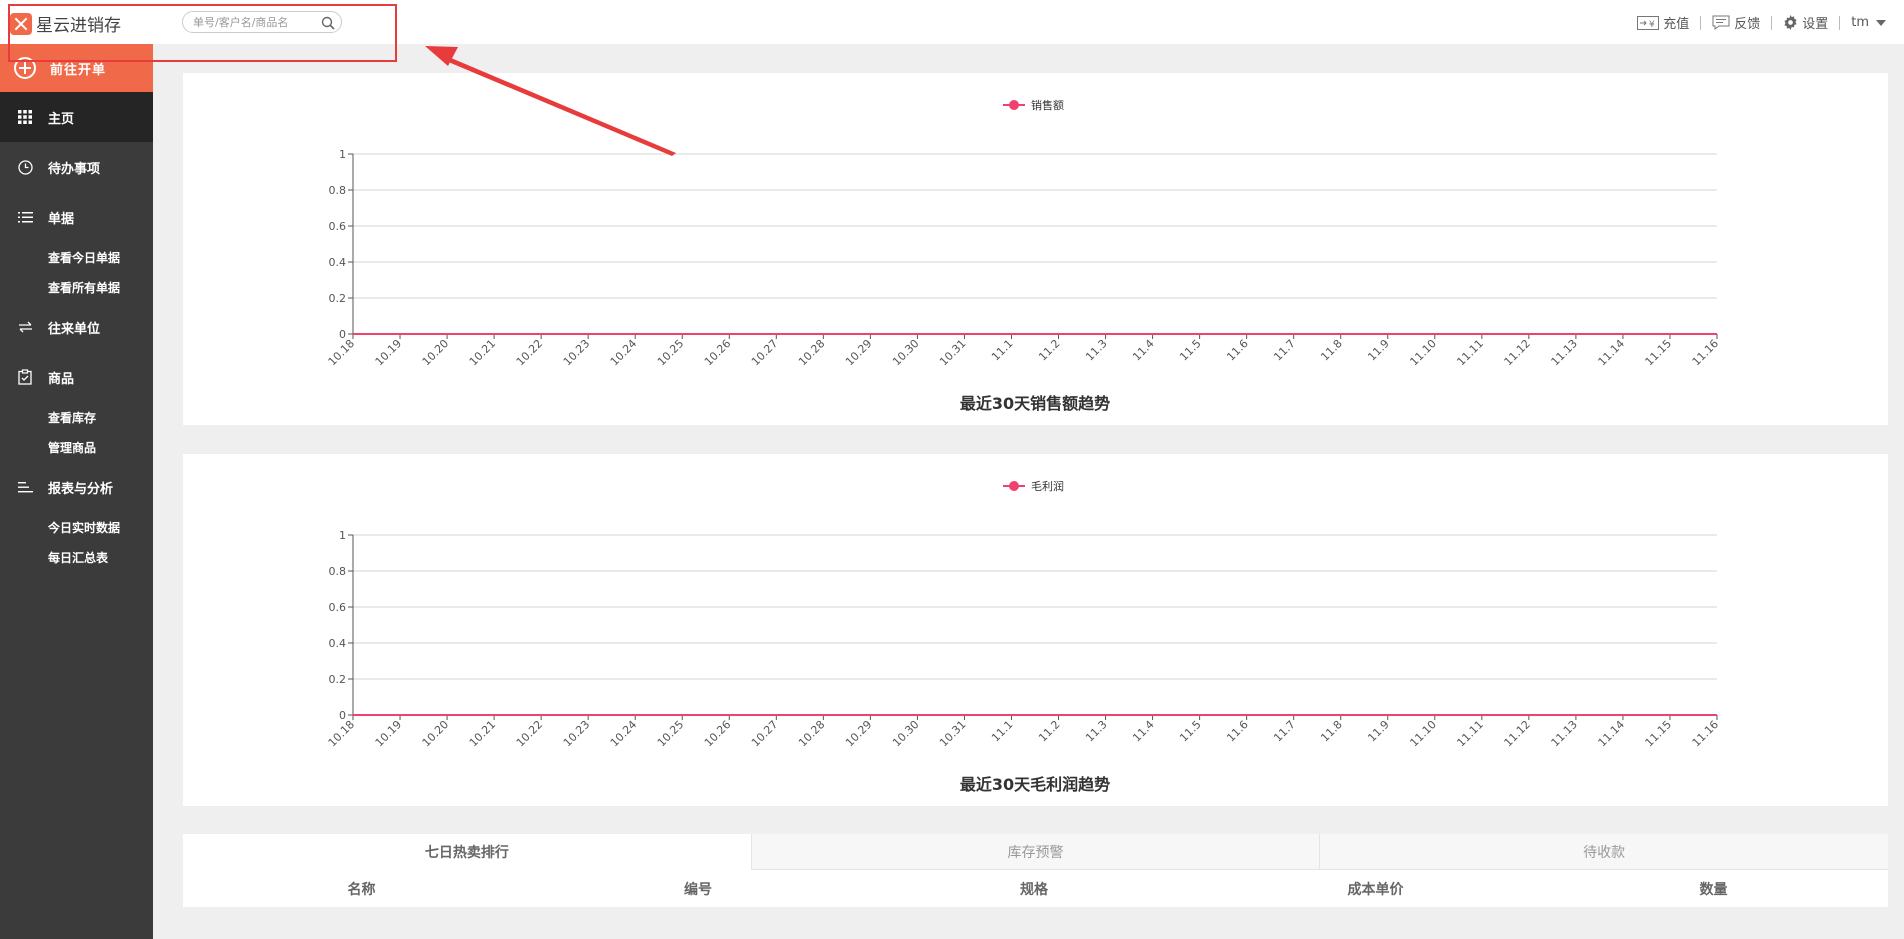 The image size is (1904, 939). What do you see at coordinates (952, 22) in the screenshot?
I see `top-bar: 星云进销存 ¥ 充值 反馈 设置 tm` at bounding box center [952, 22].